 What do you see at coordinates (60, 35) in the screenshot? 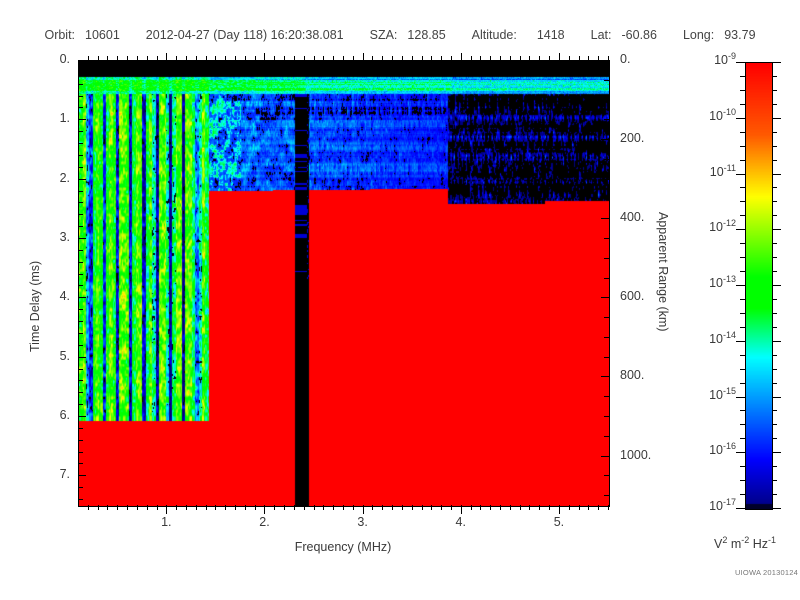
I see `orbit-label: Orbit:` at bounding box center [60, 35].